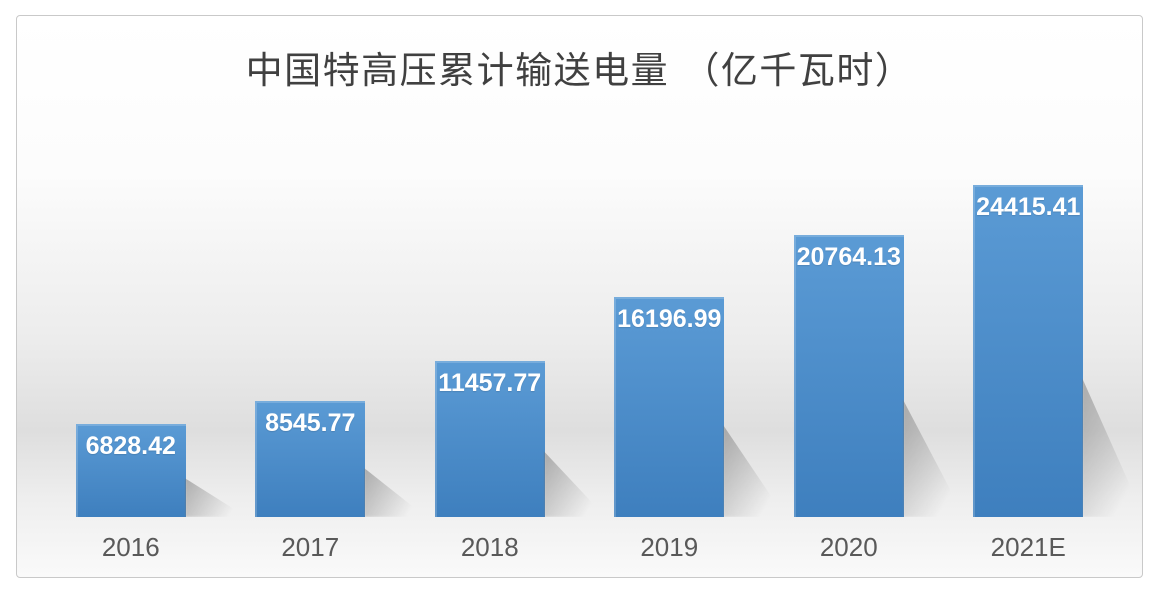  Describe the element at coordinates (848, 546) in the screenshot. I see `x-axis-label: 2020` at that location.